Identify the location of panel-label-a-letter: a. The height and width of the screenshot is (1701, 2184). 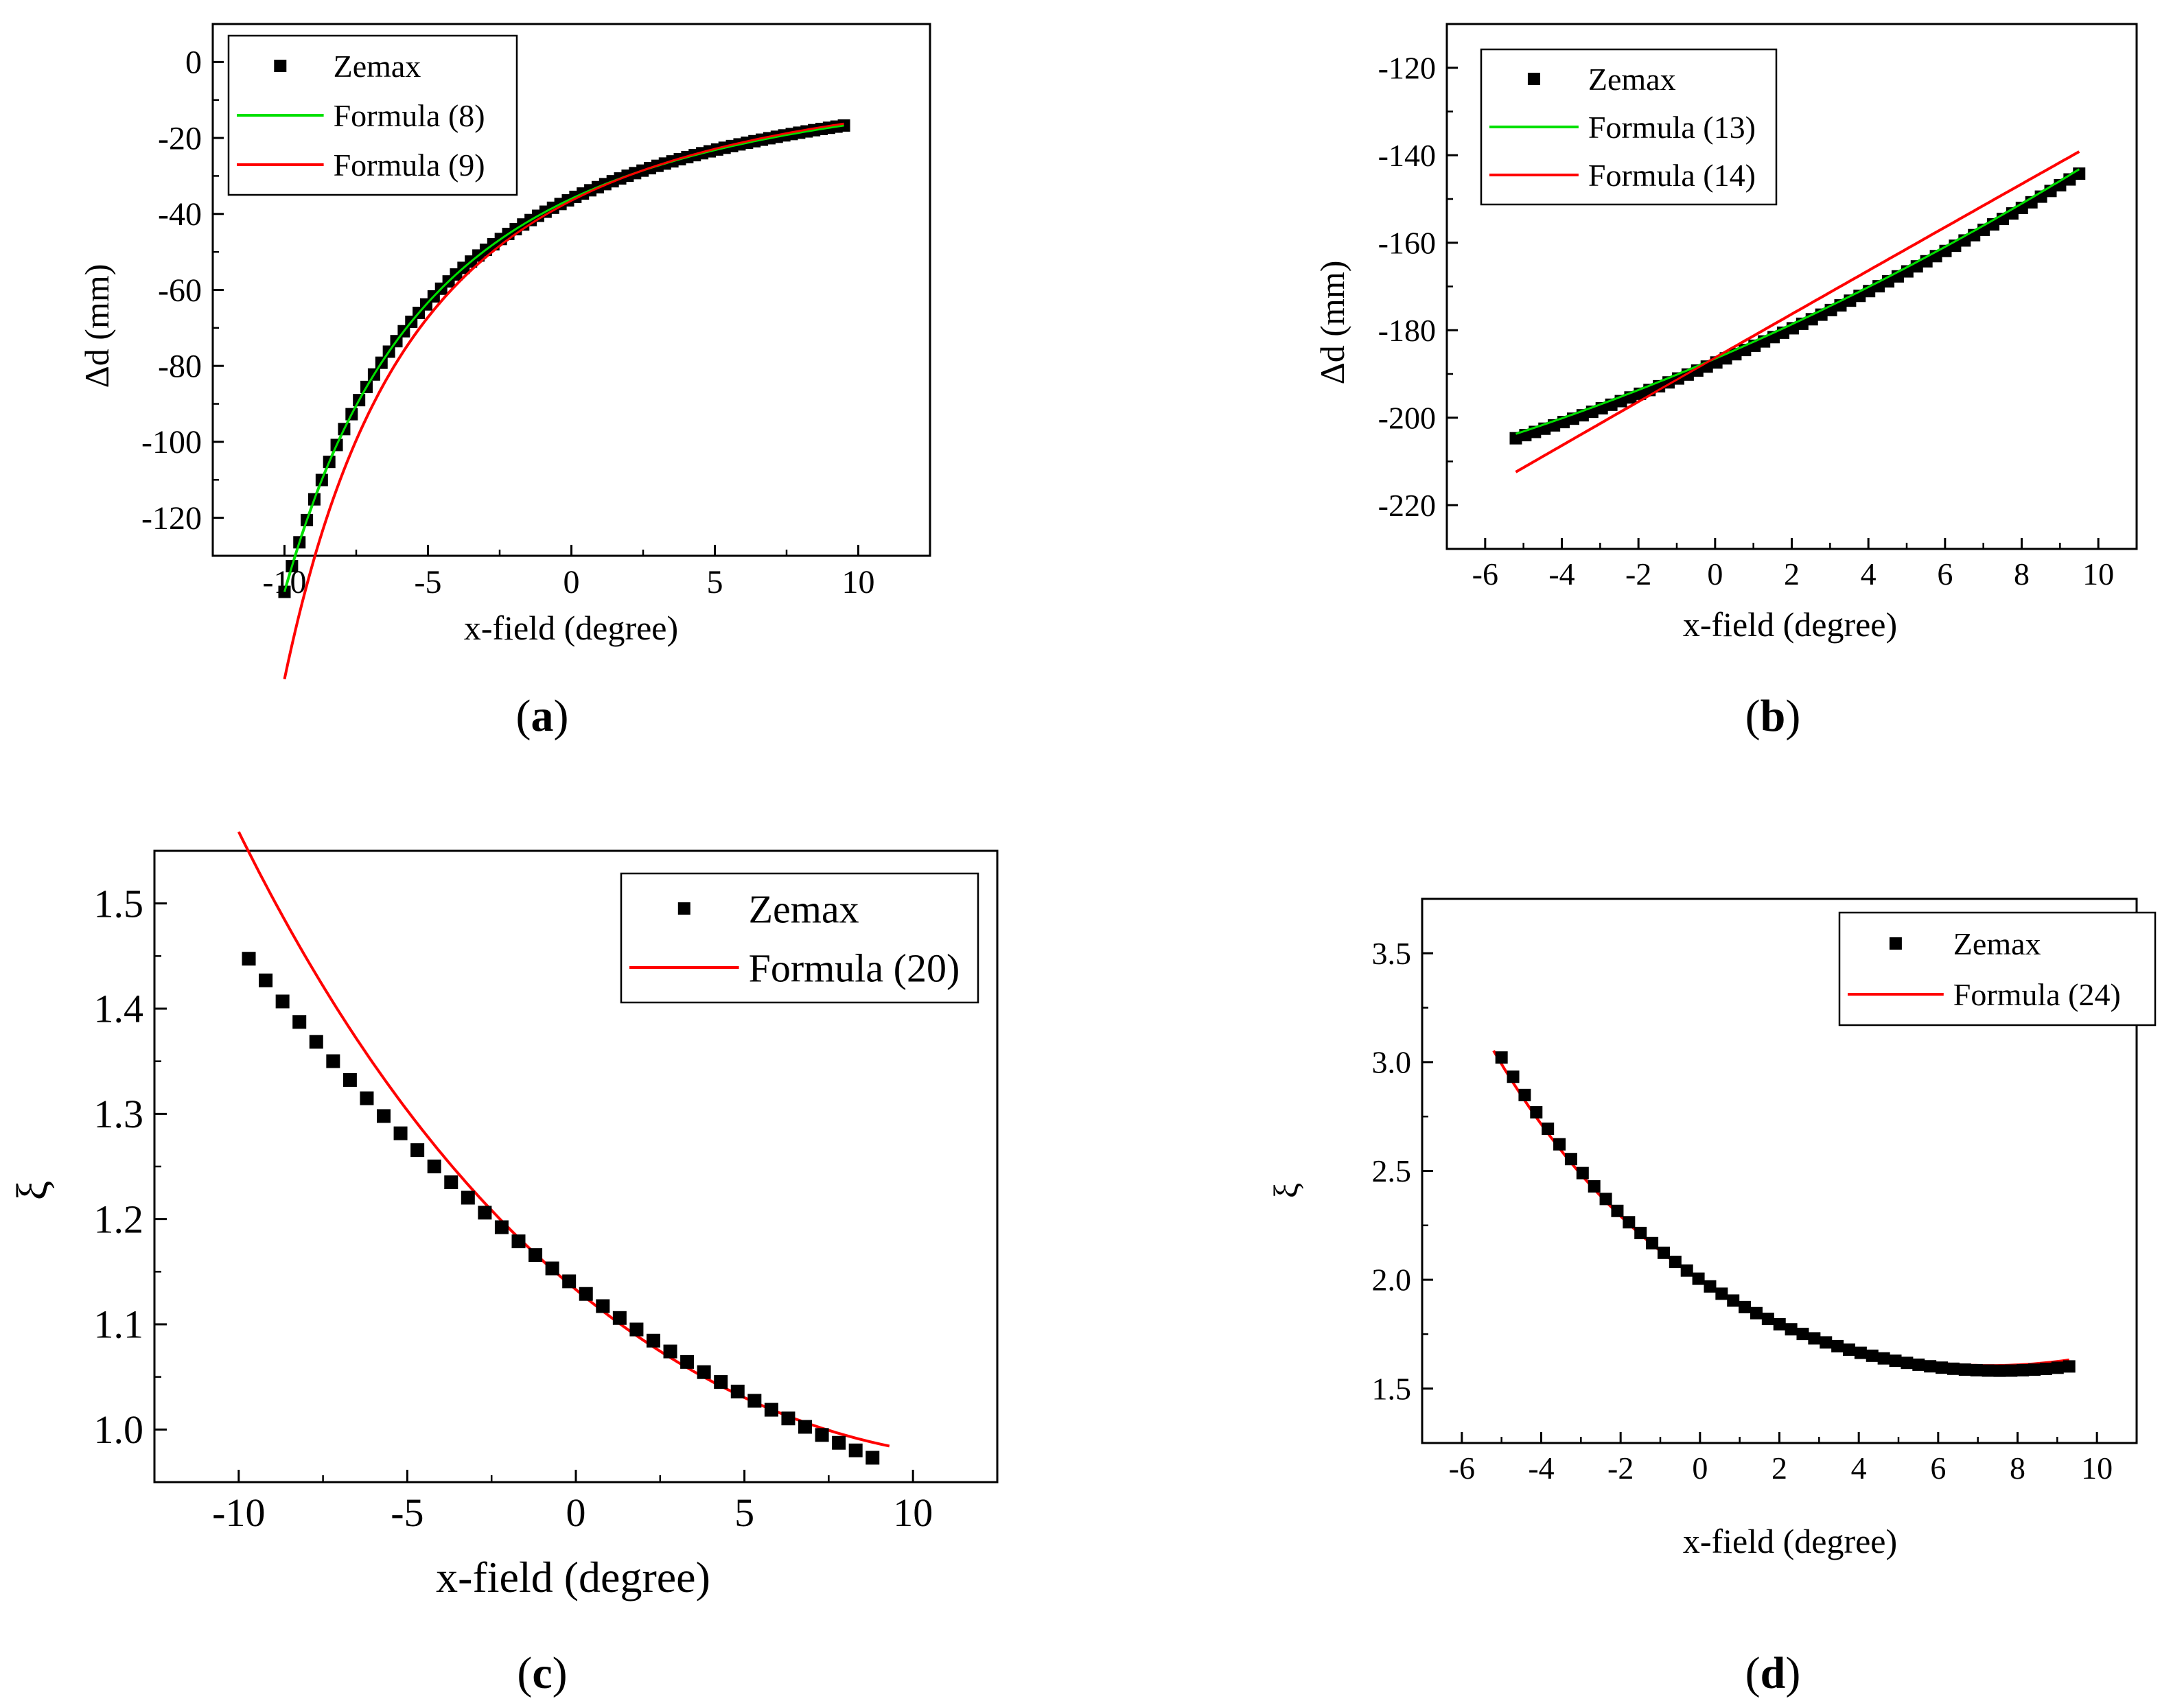
(542, 716).